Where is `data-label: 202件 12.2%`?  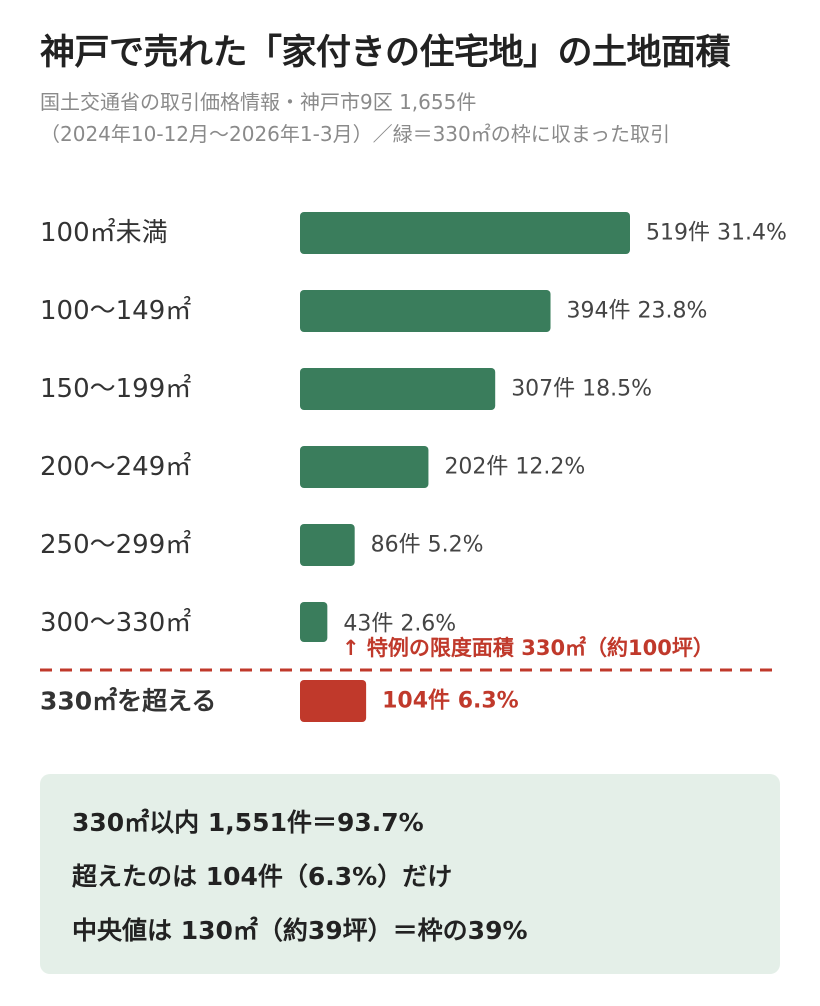 data-label: 202件 12.2% is located at coordinates (514, 467).